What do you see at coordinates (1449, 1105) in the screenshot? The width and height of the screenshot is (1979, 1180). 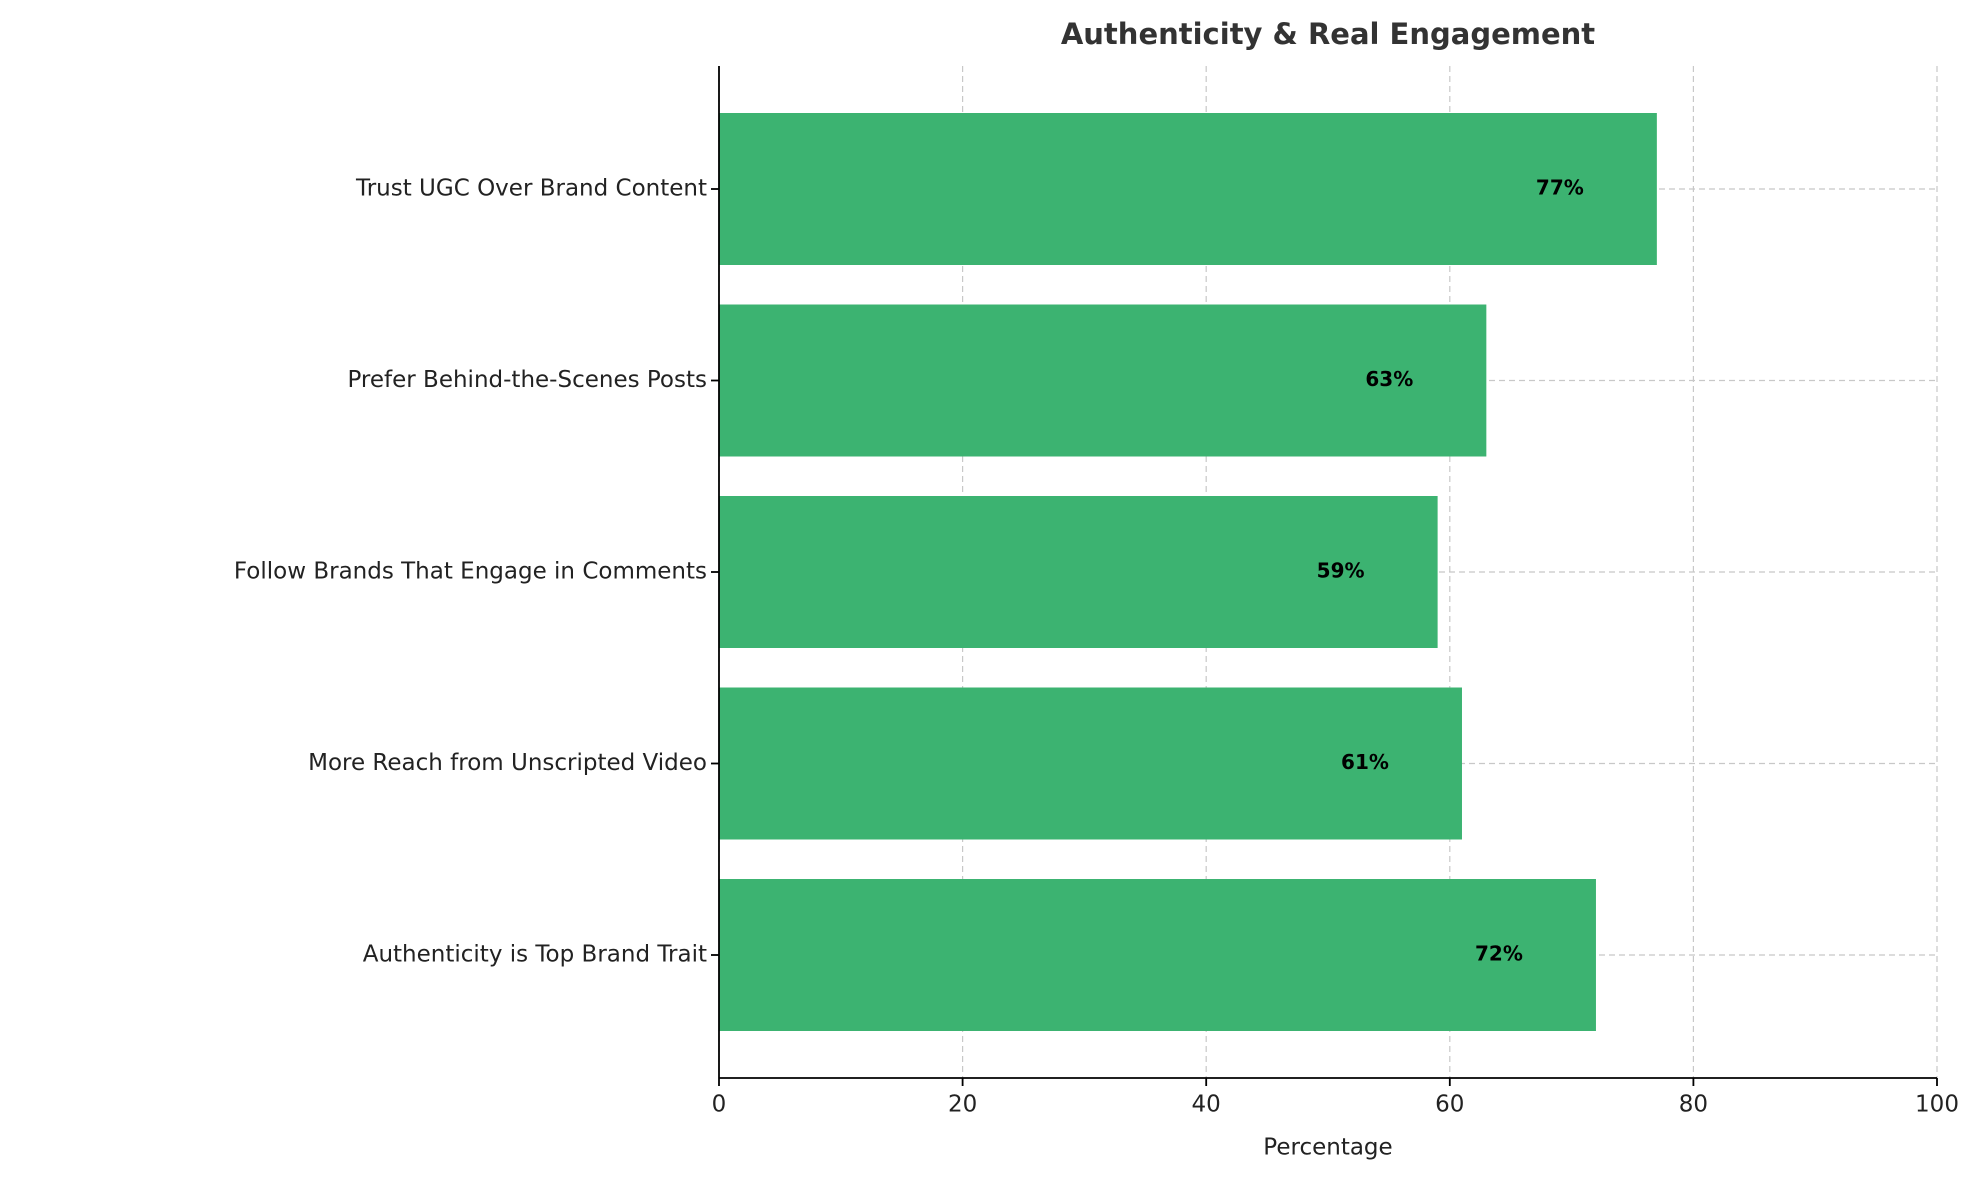 I see `x-tick-label: 60` at bounding box center [1449, 1105].